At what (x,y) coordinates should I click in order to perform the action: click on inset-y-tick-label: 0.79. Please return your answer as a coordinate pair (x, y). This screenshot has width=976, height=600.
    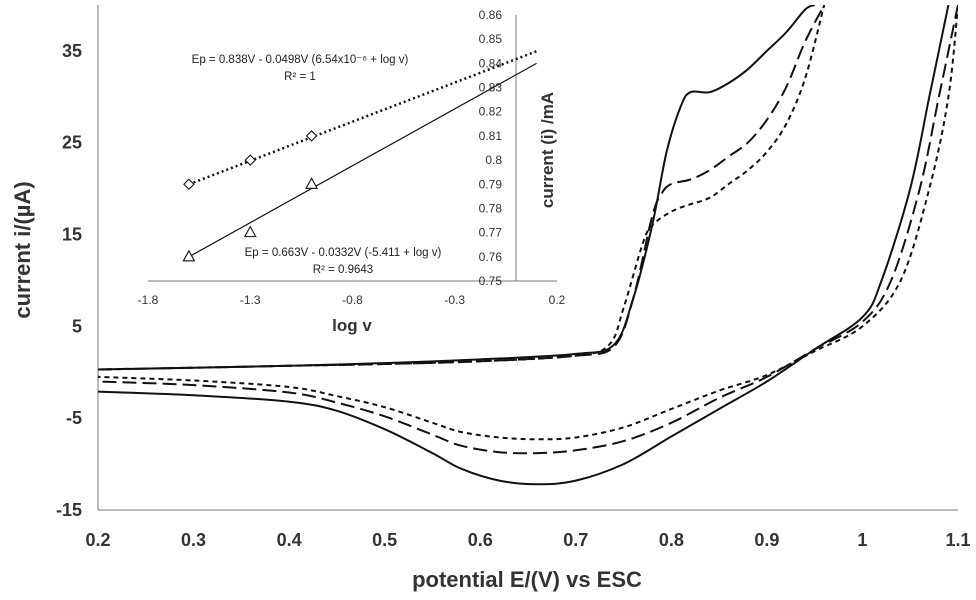
    Looking at the image, I should click on (491, 184).